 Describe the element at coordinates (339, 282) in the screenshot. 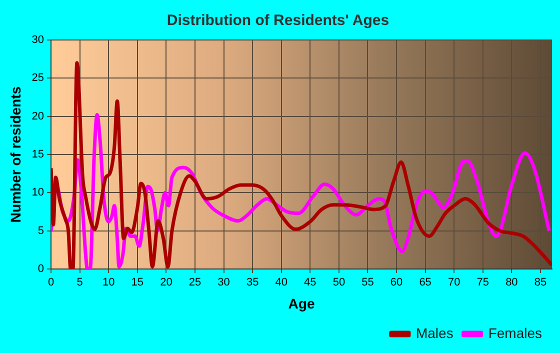

I see `x-tick-label: 50` at that location.